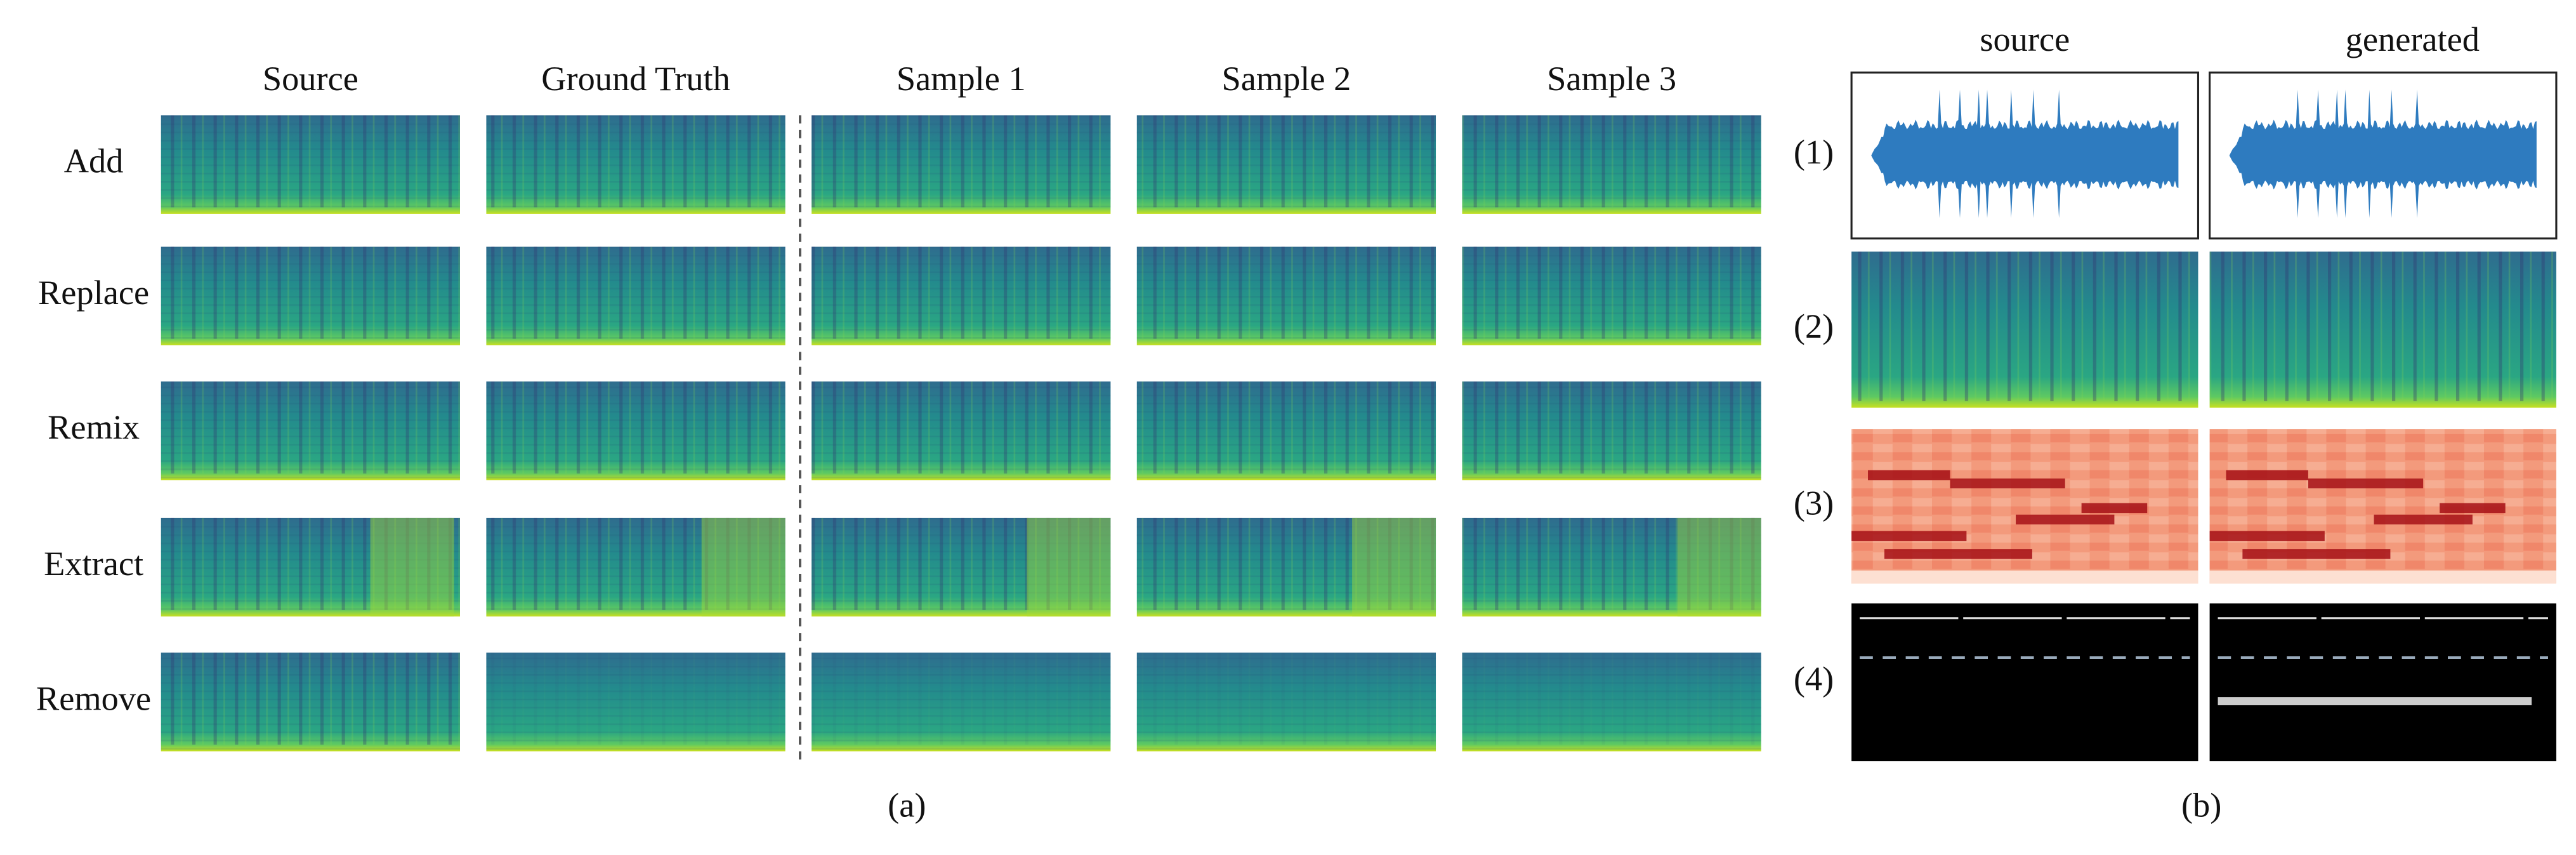 The width and height of the screenshot is (2576, 855). What do you see at coordinates (1611, 79) in the screenshot?
I see `column-header: Sample 3` at bounding box center [1611, 79].